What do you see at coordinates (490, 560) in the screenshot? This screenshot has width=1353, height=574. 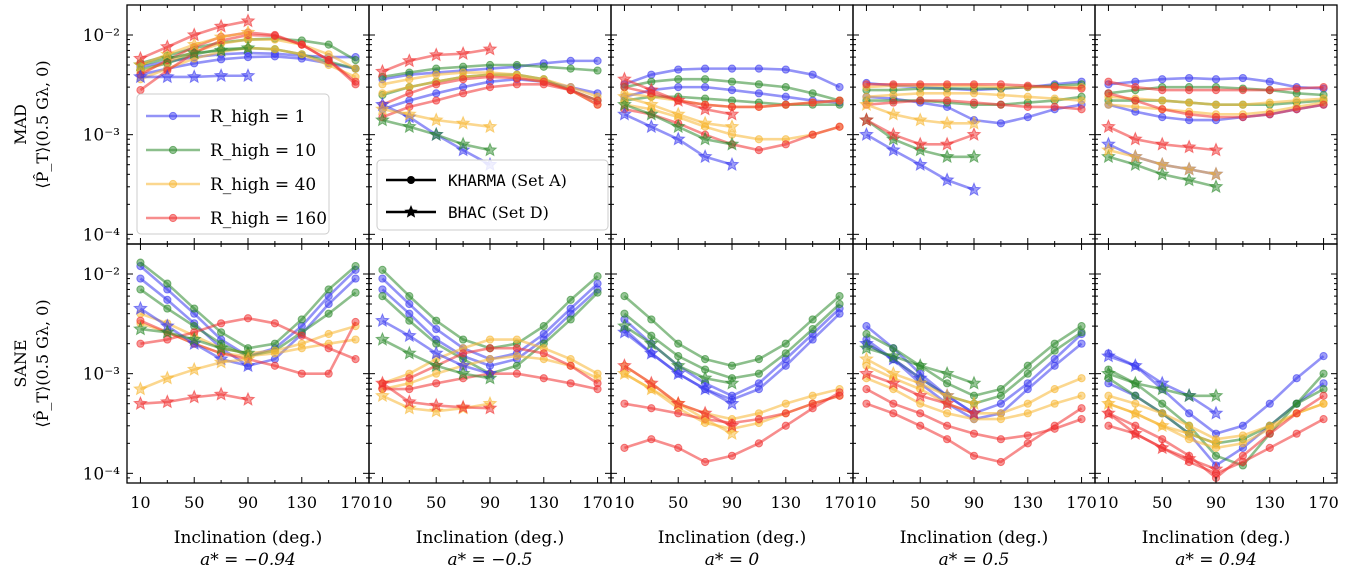 I see `spin-label: a* = −0.5` at bounding box center [490, 560].